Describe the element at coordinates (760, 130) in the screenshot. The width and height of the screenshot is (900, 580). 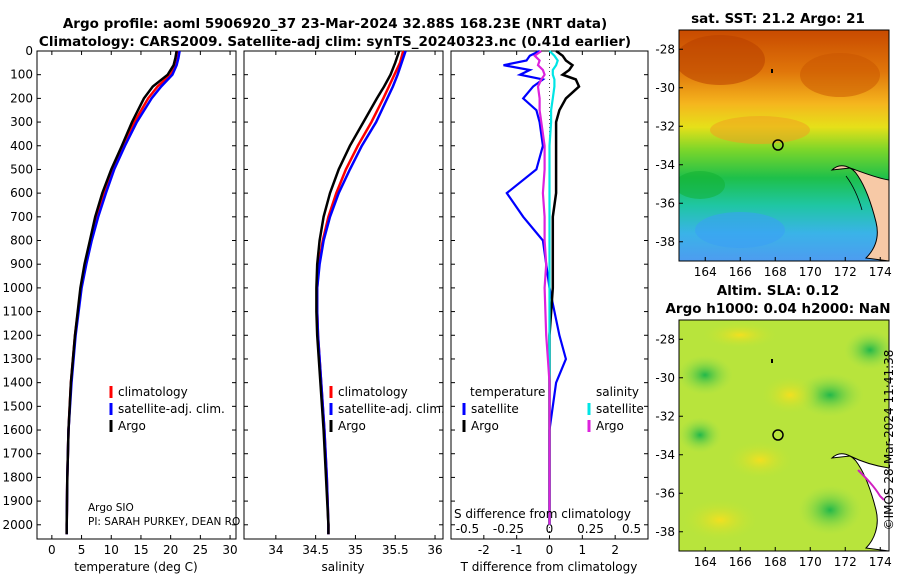
I see `sst-mid-patch` at that location.